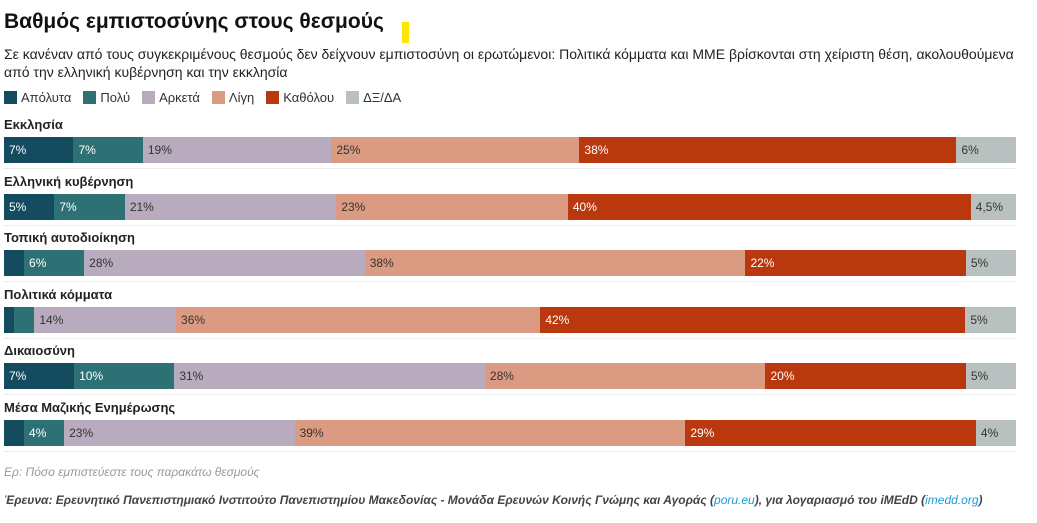 Image resolution: width=1037 pixels, height=523 pixels. What do you see at coordinates (241, 97) in the screenshot?
I see `legend-label: Λίγη` at bounding box center [241, 97].